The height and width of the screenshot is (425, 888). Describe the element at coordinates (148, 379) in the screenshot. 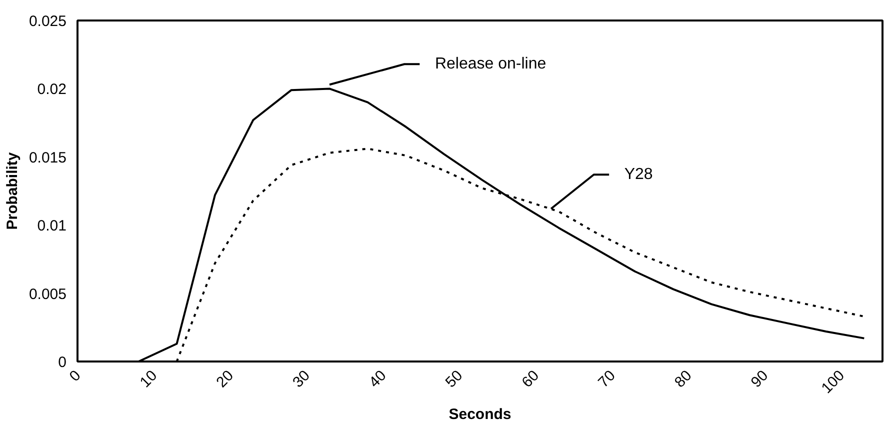

I see `x-tick-label: 10` at that location.